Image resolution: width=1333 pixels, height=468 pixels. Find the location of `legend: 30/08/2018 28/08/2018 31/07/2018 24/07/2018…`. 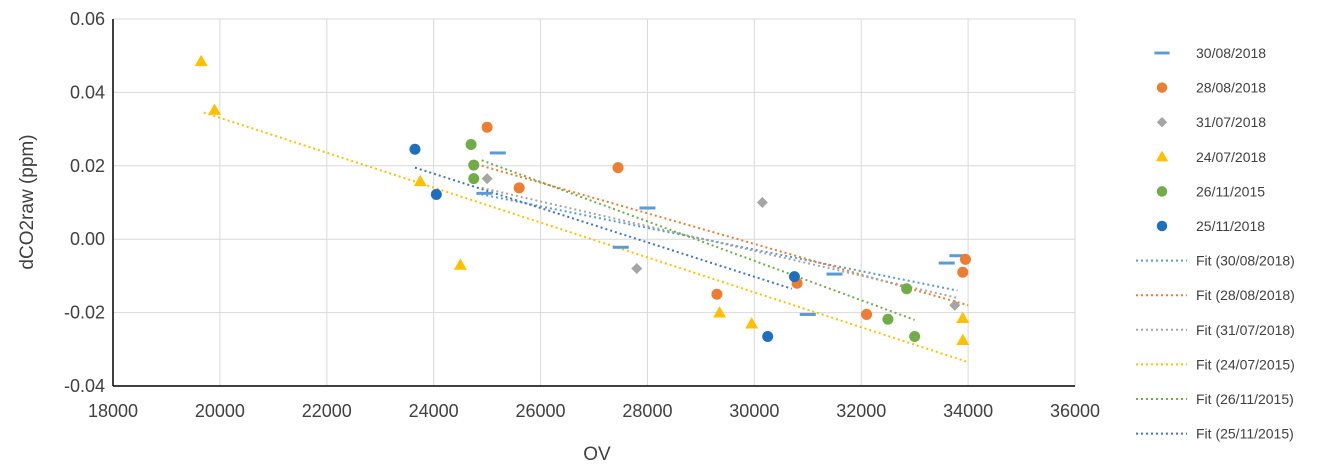

legend: 30/08/2018 28/08/2018 31/07/2018 24/07/2018… is located at coordinates (1215, 243).